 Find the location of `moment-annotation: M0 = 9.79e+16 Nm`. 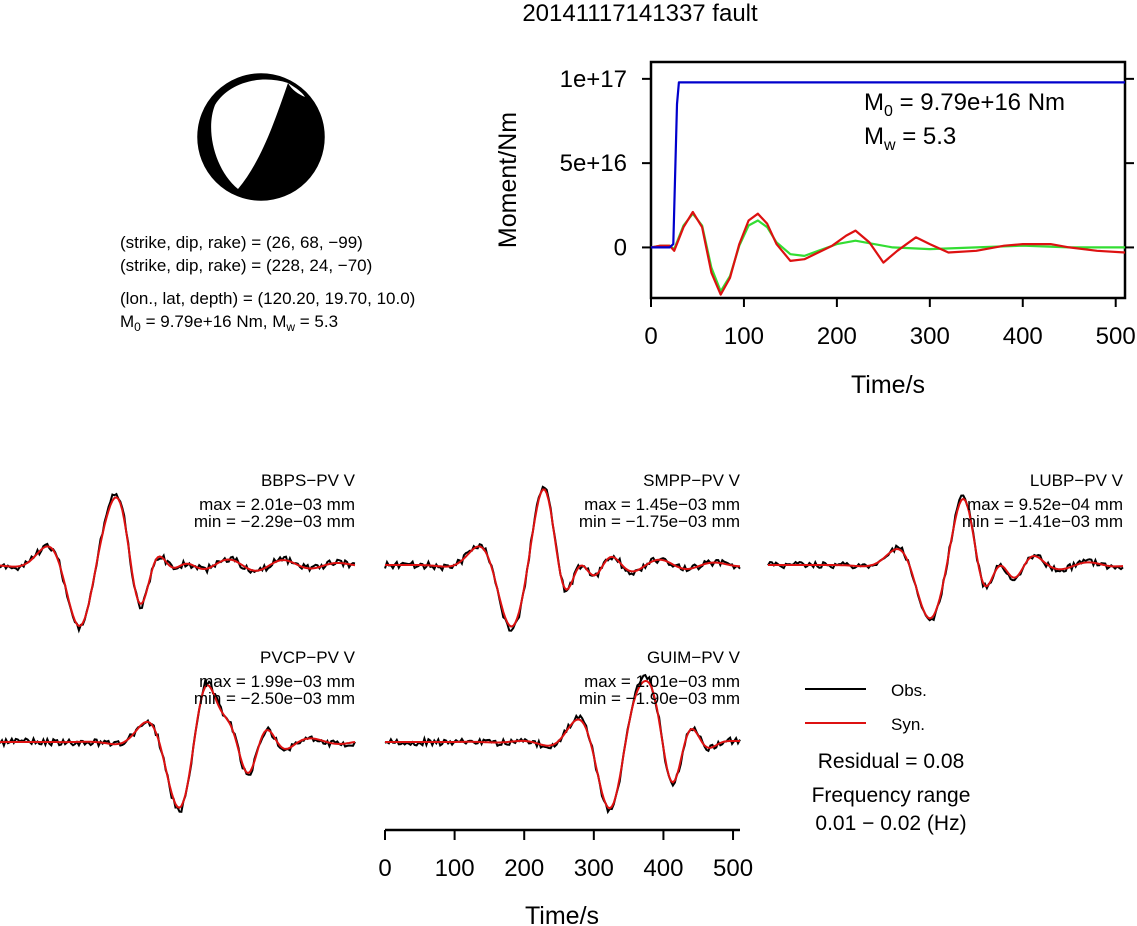

moment-annotation: M0 = 9.79e+16 Nm is located at coordinates (964, 104).